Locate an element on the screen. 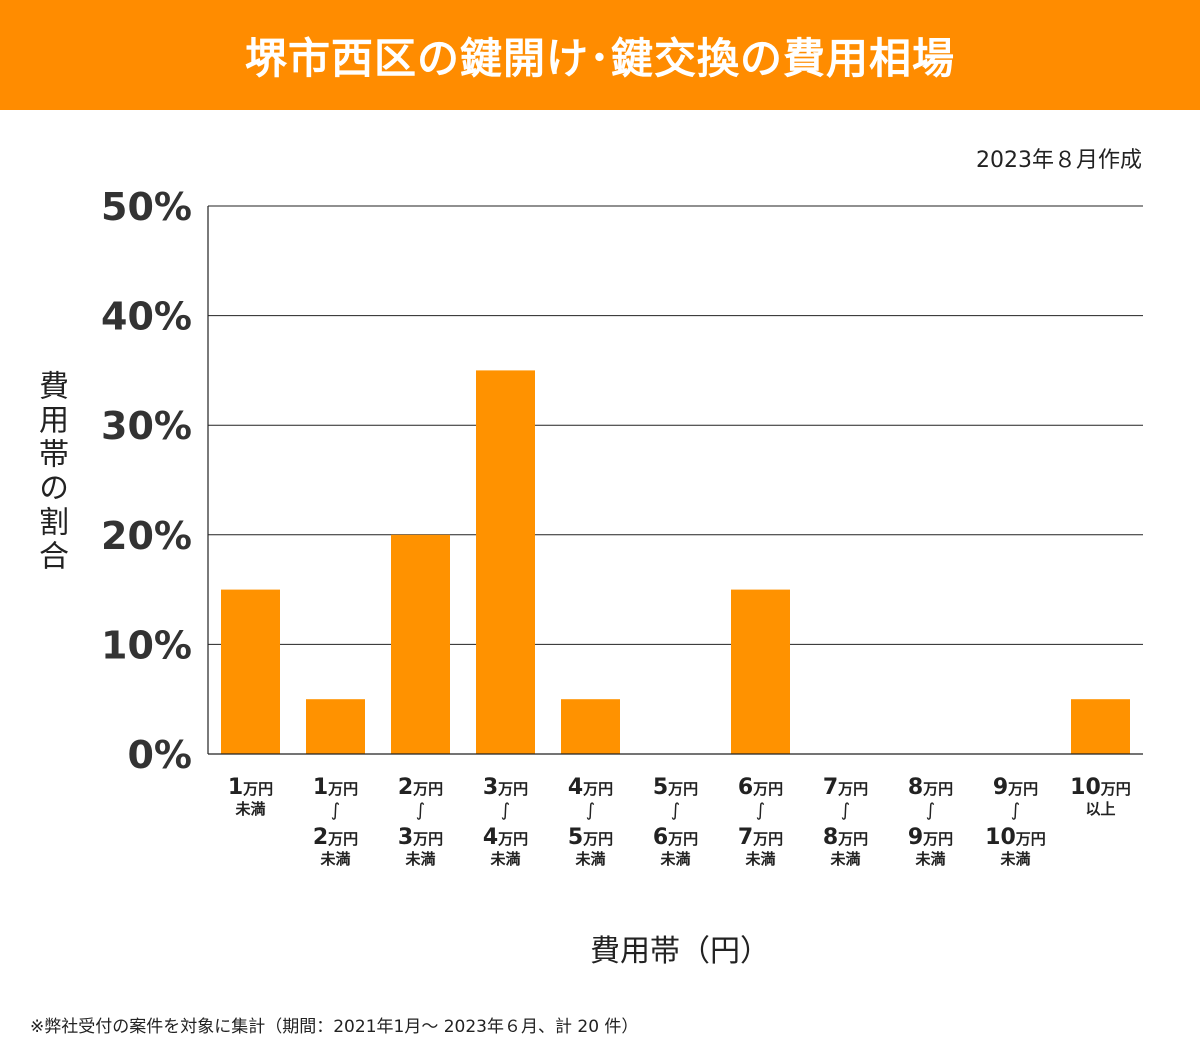 This screenshot has width=1200, height=1041. y-tick-label: 30% is located at coordinates (146, 426).